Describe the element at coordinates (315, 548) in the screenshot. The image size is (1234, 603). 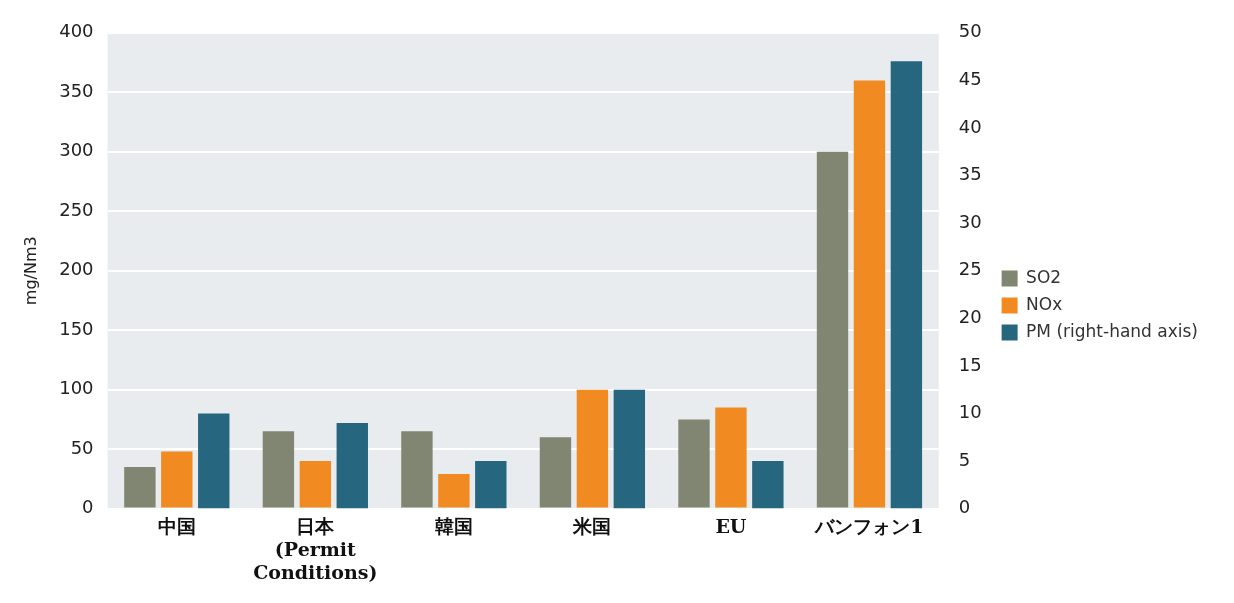
I see `x-tick-label: 日本 (Permit Conditions)` at that location.